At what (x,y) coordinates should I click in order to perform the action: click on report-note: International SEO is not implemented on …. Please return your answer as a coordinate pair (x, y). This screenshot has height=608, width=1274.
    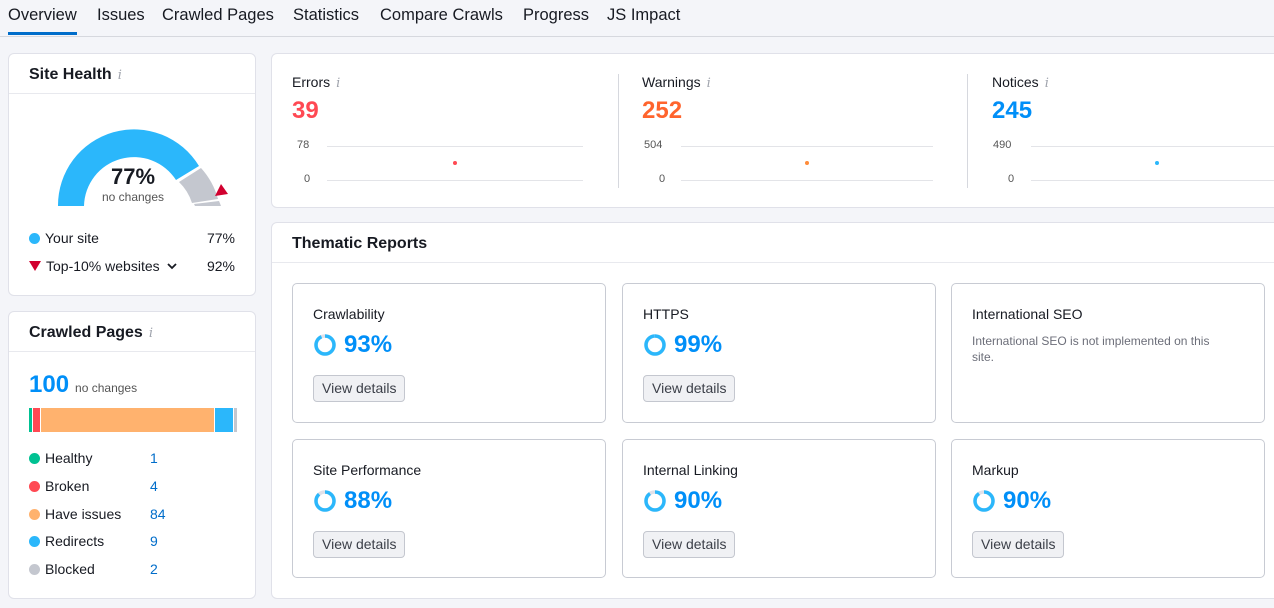
    Looking at the image, I should click on (1091, 349).